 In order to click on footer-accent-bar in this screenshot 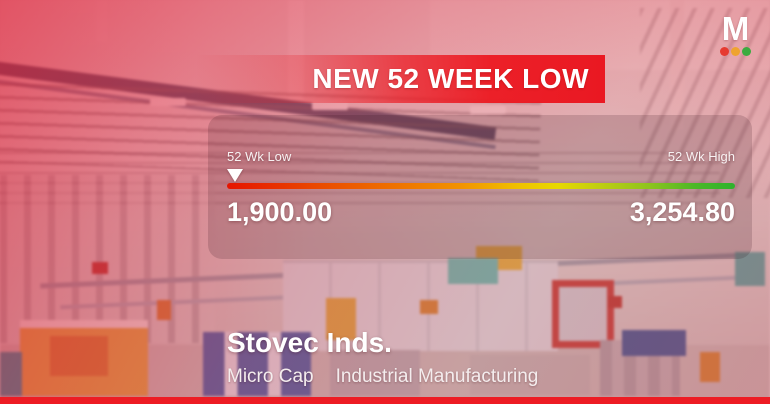, I will do `click(385, 400)`.